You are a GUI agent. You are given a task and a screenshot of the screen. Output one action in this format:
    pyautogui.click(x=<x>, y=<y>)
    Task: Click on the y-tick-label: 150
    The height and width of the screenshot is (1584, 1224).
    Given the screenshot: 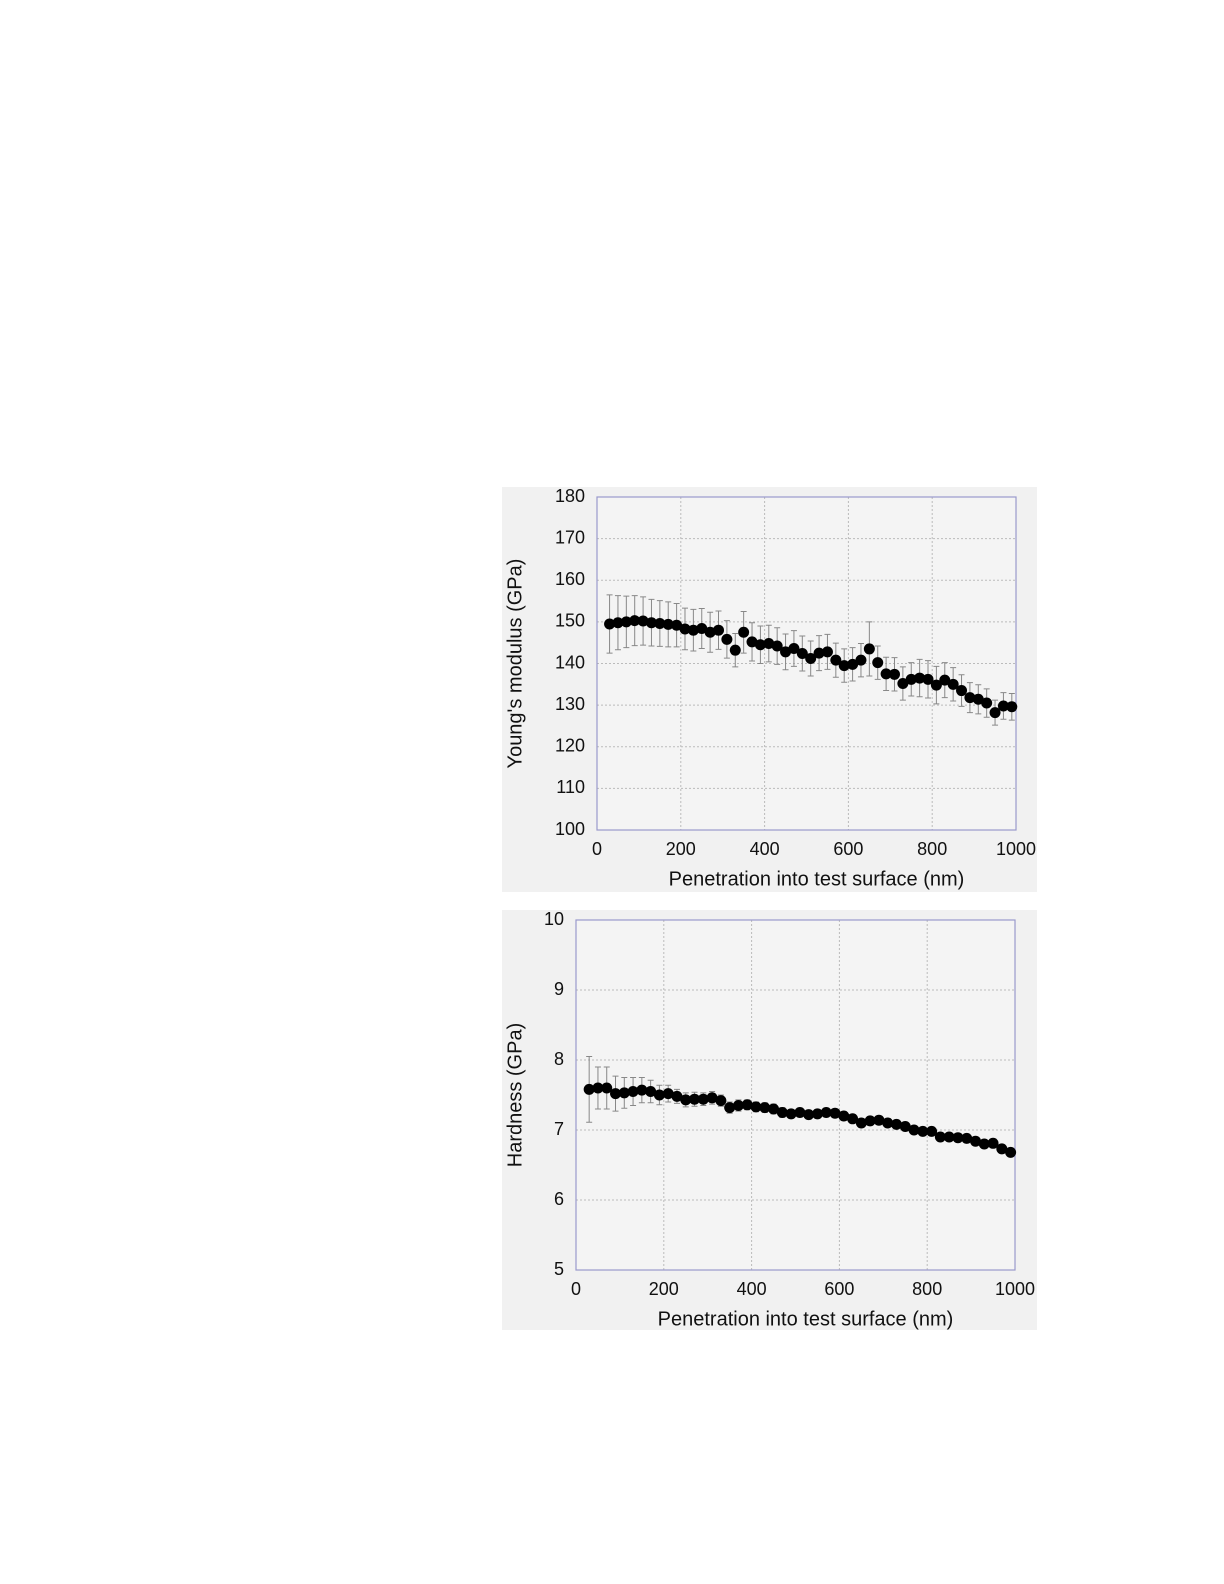 What is the action you would take?
    pyautogui.click(x=570, y=621)
    